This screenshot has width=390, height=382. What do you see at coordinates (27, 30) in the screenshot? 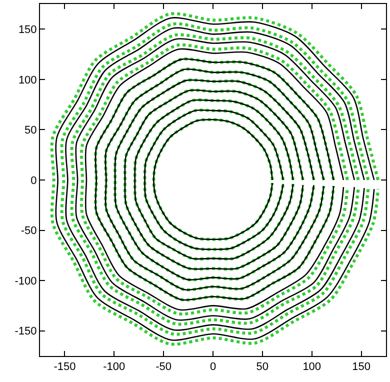
I see `y-tick-label: 150` at bounding box center [27, 30].